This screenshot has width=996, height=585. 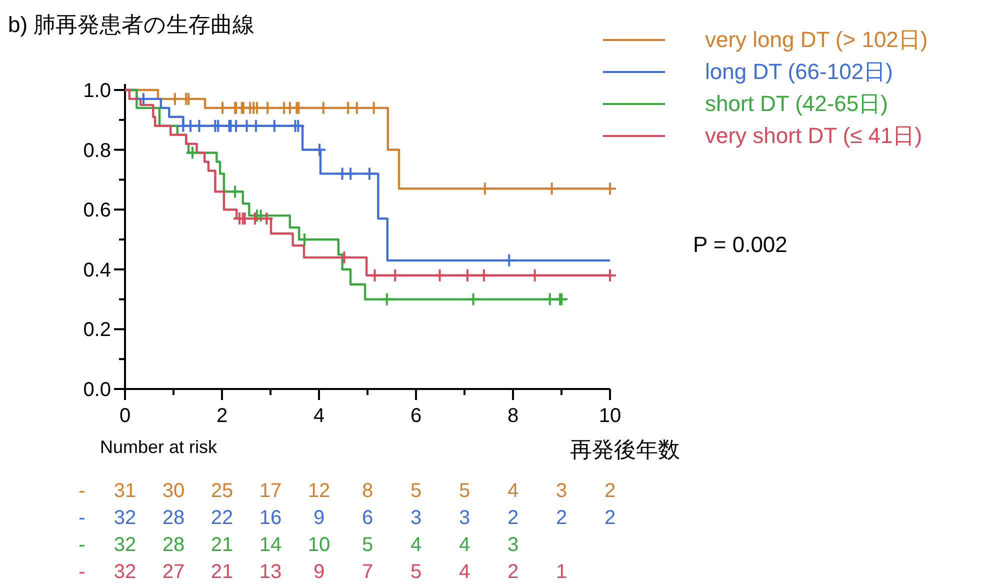 What do you see at coordinates (125, 416) in the screenshot?
I see `x-tick-label: 0` at bounding box center [125, 416].